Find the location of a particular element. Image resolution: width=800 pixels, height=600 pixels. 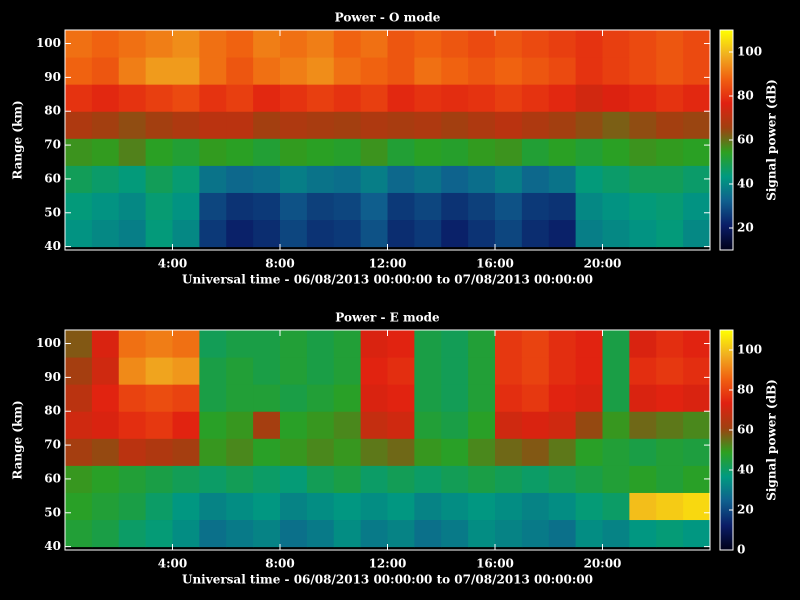

colorbar-tick-label: 40 is located at coordinates (745, 184).